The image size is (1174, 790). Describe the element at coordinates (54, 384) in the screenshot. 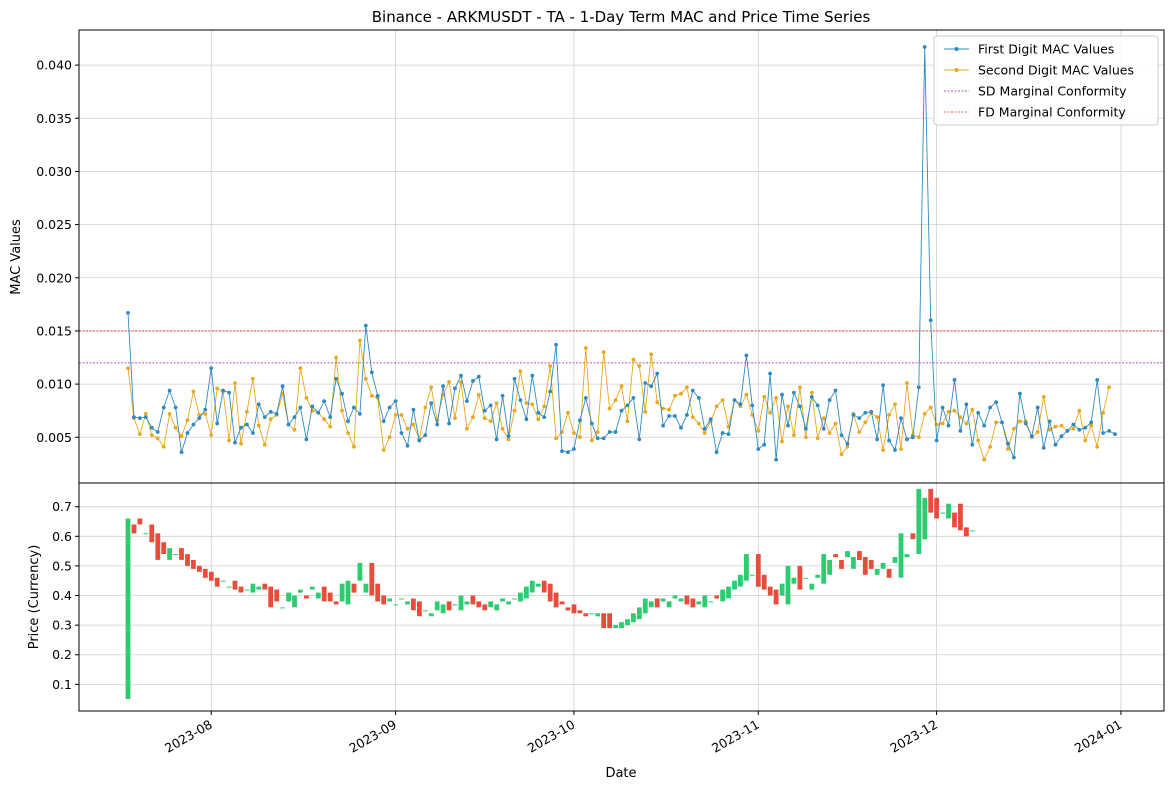

I see `mac-y-tick-label: 0.010` at that location.